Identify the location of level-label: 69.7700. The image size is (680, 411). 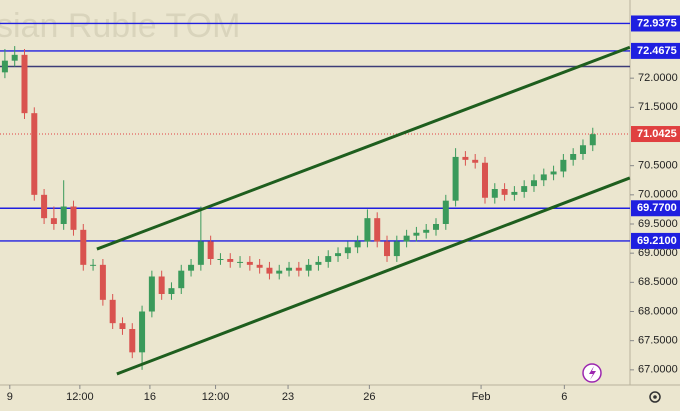
(657, 208).